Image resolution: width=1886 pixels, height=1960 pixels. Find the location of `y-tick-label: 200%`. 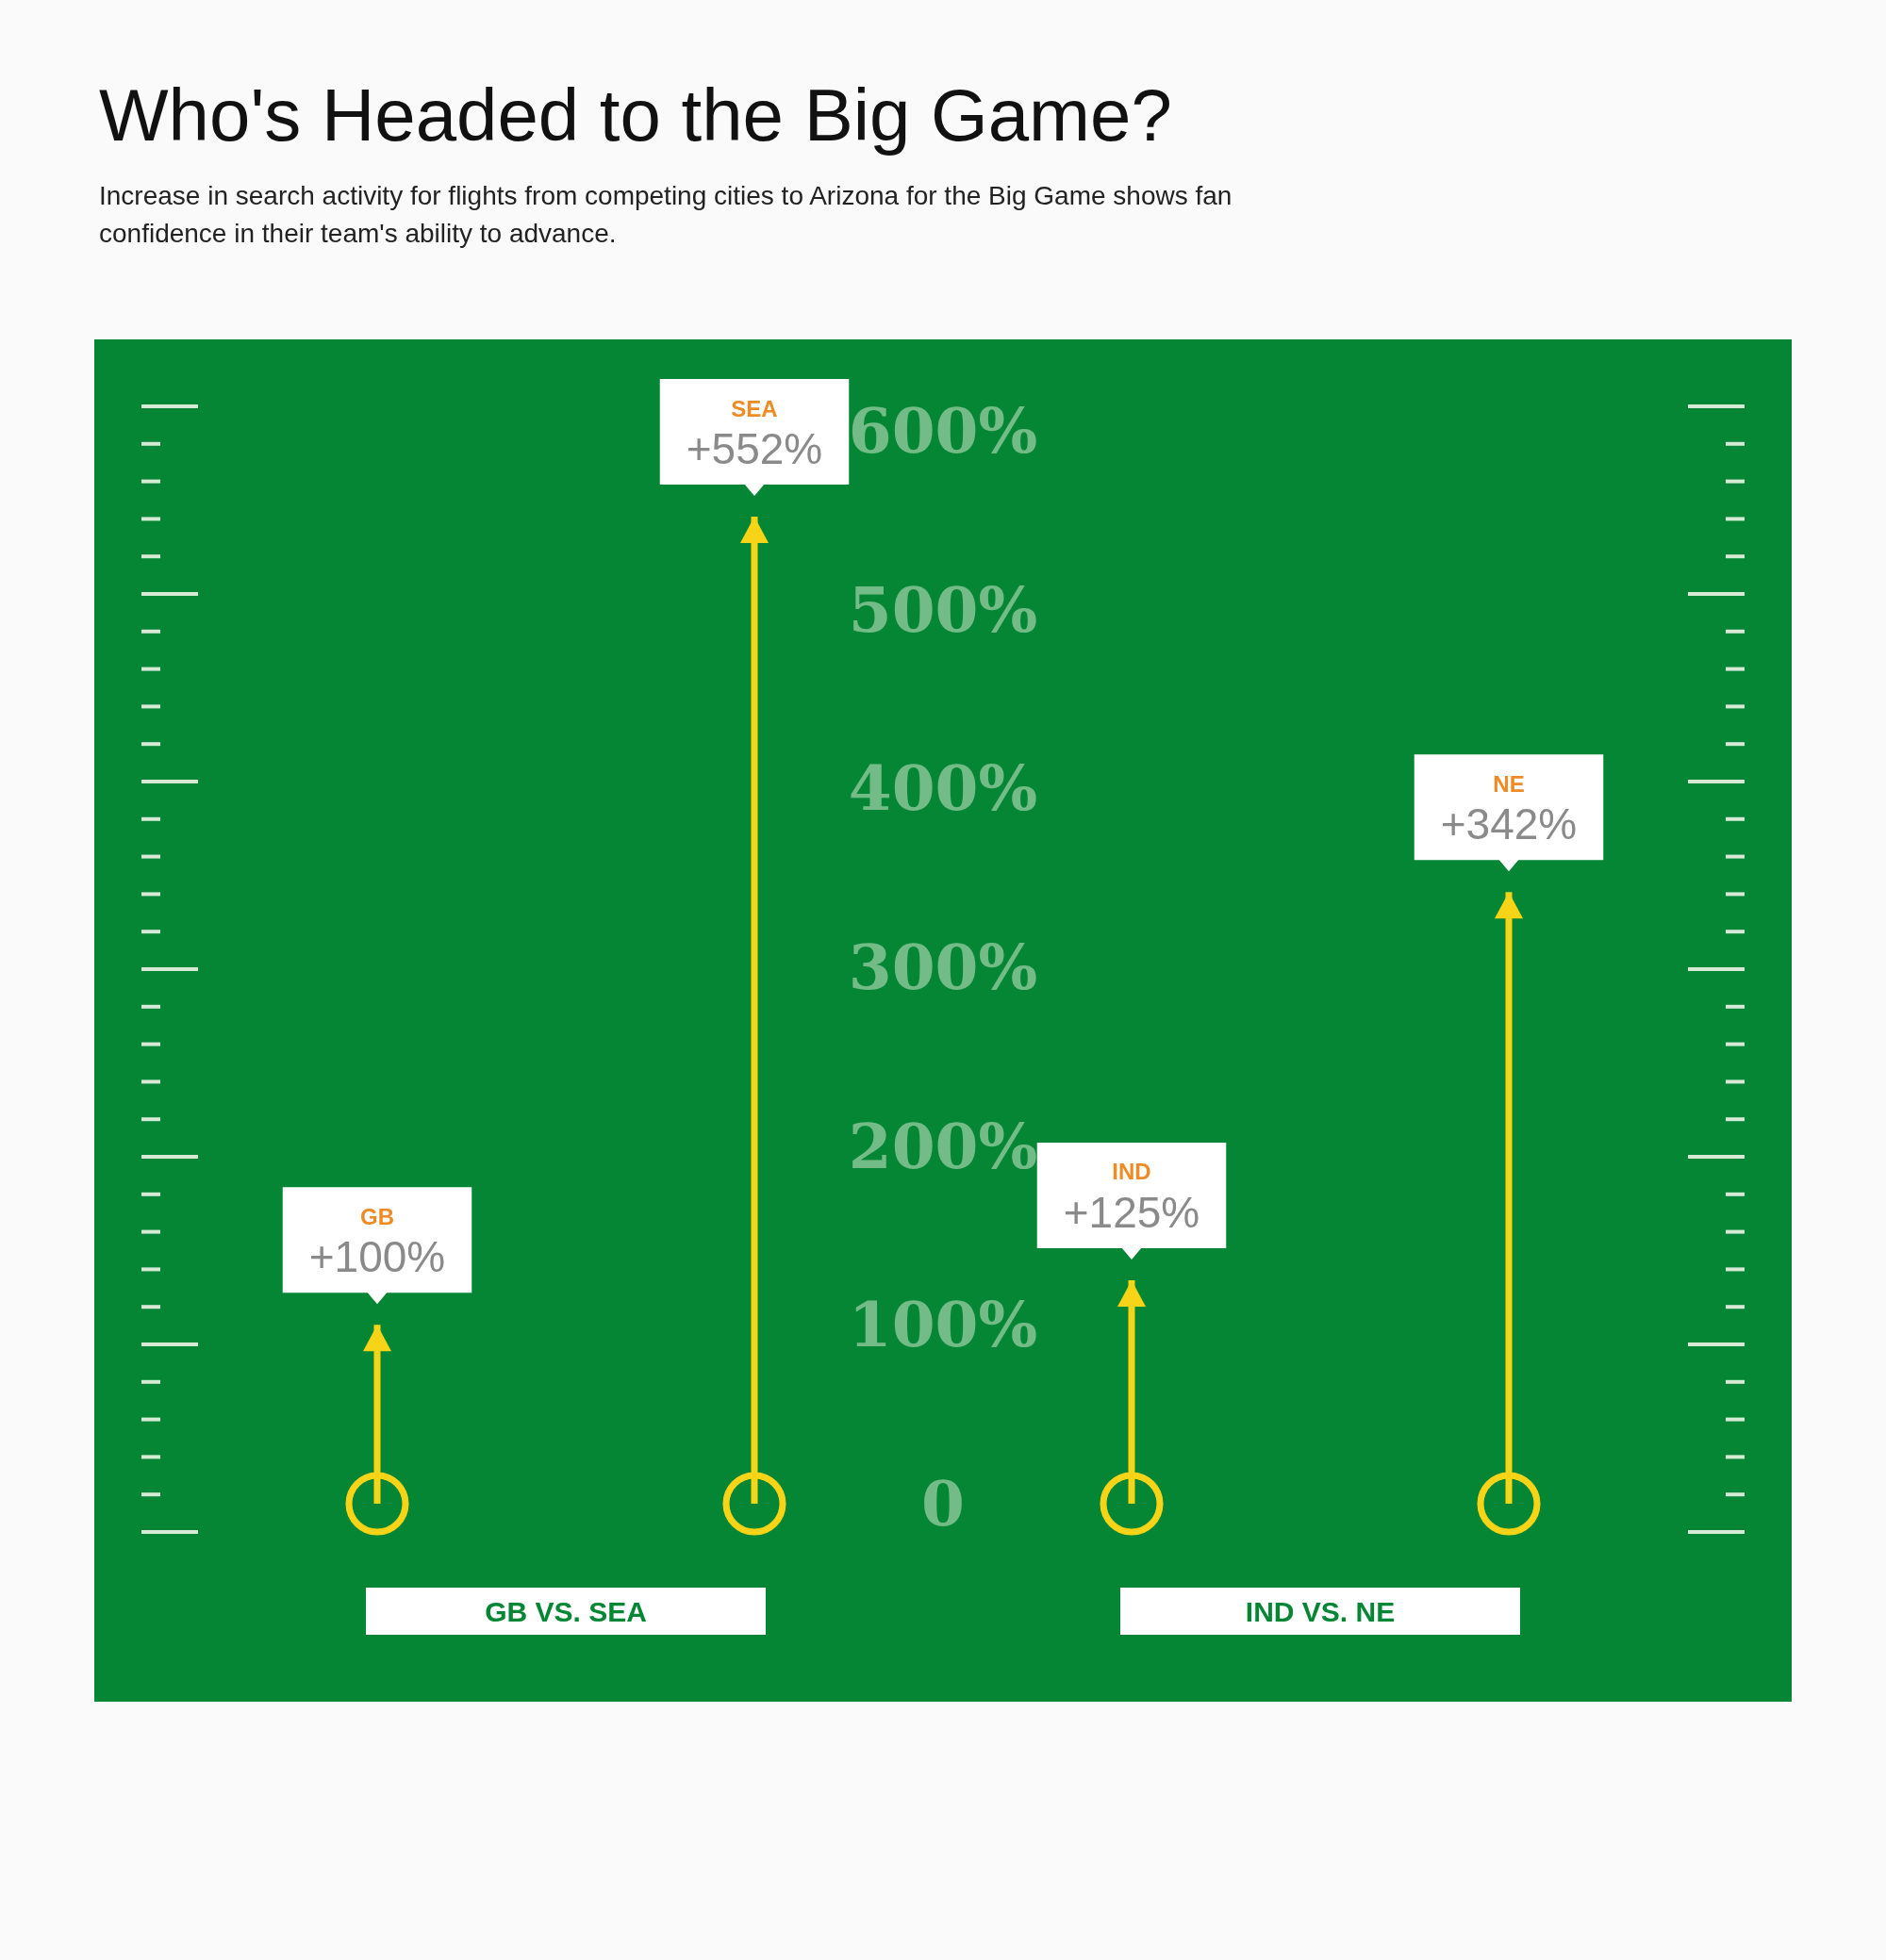

y-tick-label: 200% is located at coordinates (943, 1146).